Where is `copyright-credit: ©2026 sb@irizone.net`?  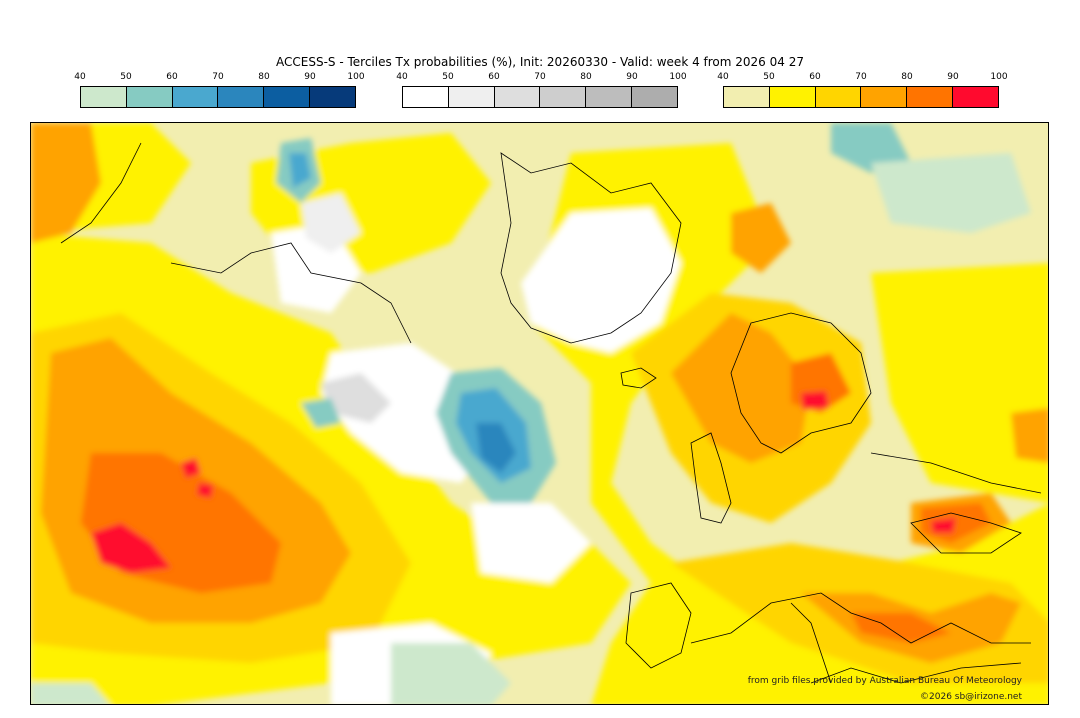
copyright-credit: ©2026 sb@irizone.net is located at coordinates (971, 697).